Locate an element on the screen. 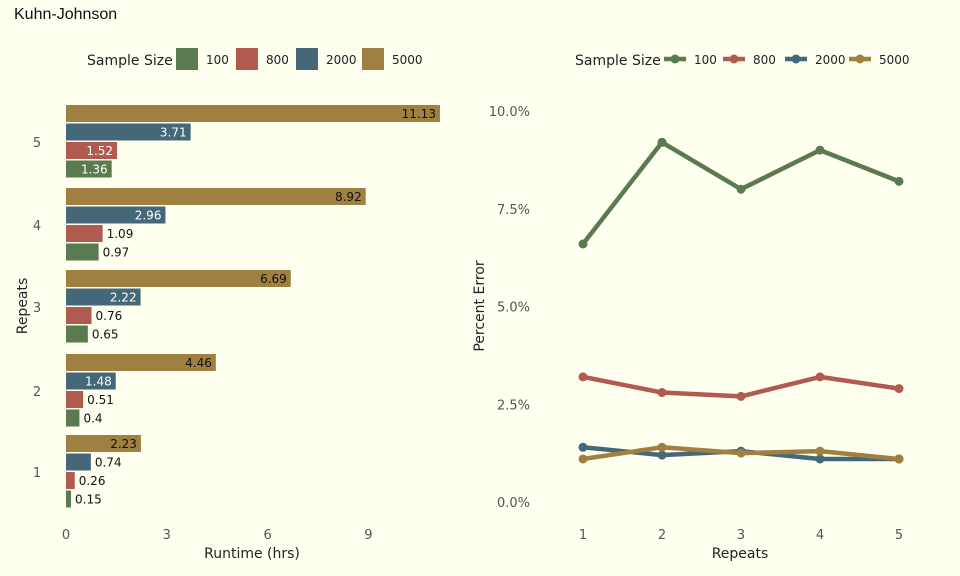 This screenshot has width=960, height=576. bar-xtick-label: 9 is located at coordinates (368, 535).